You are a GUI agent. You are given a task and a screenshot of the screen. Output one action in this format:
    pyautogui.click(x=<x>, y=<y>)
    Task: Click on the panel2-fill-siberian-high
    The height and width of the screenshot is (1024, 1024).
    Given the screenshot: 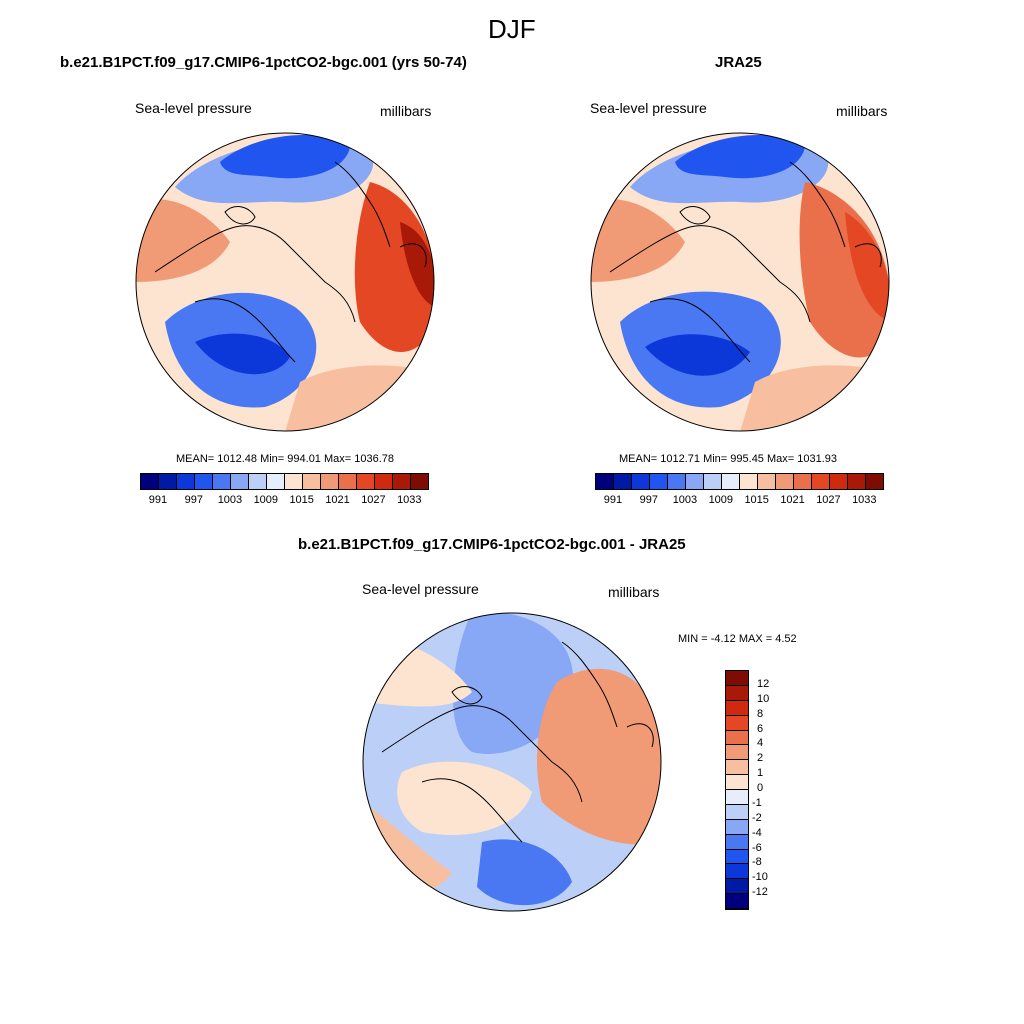 What is the action you would take?
    pyautogui.click(x=844, y=270)
    